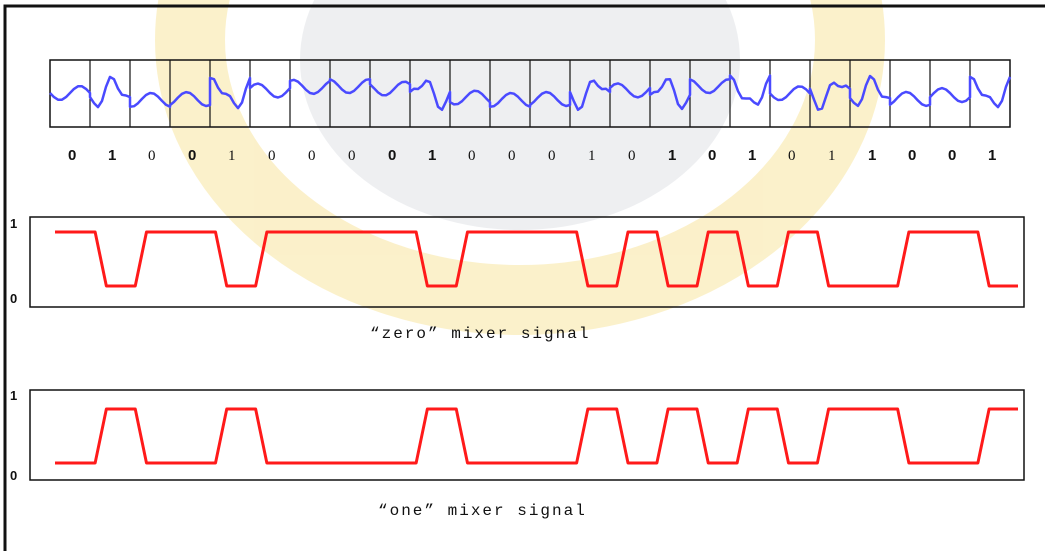 The height and width of the screenshot is (551, 1045). What do you see at coordinates (13, 298) in the screenshot?
I see `zero-mixer-axis-low: 0` at bounding box center [13, 298].